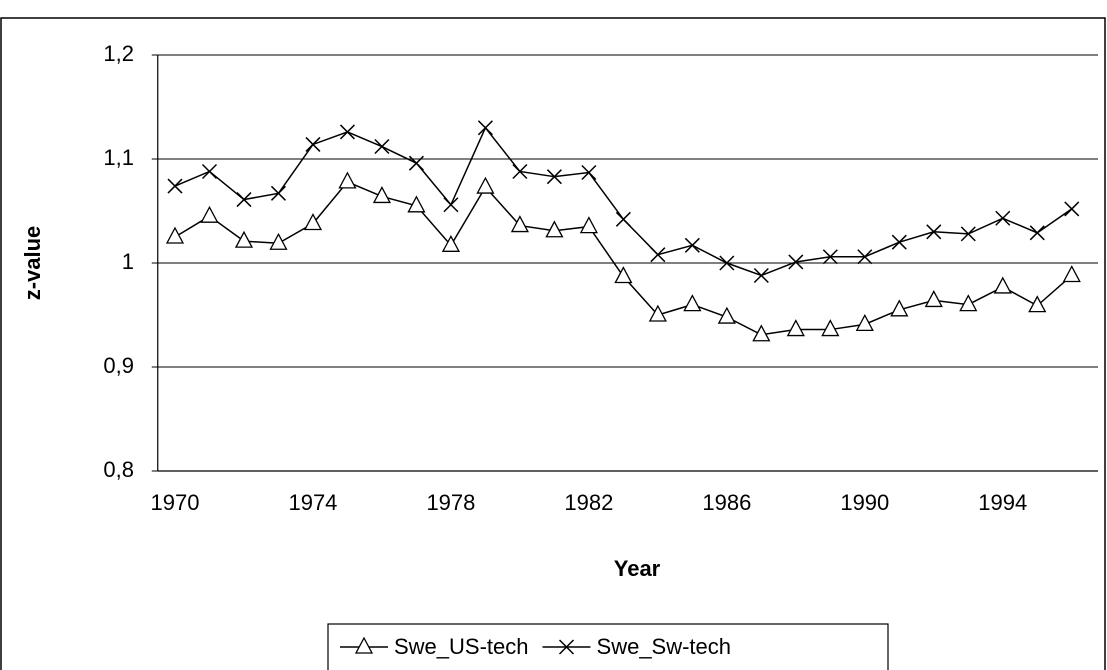 The image size is (1107, 670). Describe the element at coordinates (312, 502) in the screenshot. I see `x-tick-label: 1974` at that location.